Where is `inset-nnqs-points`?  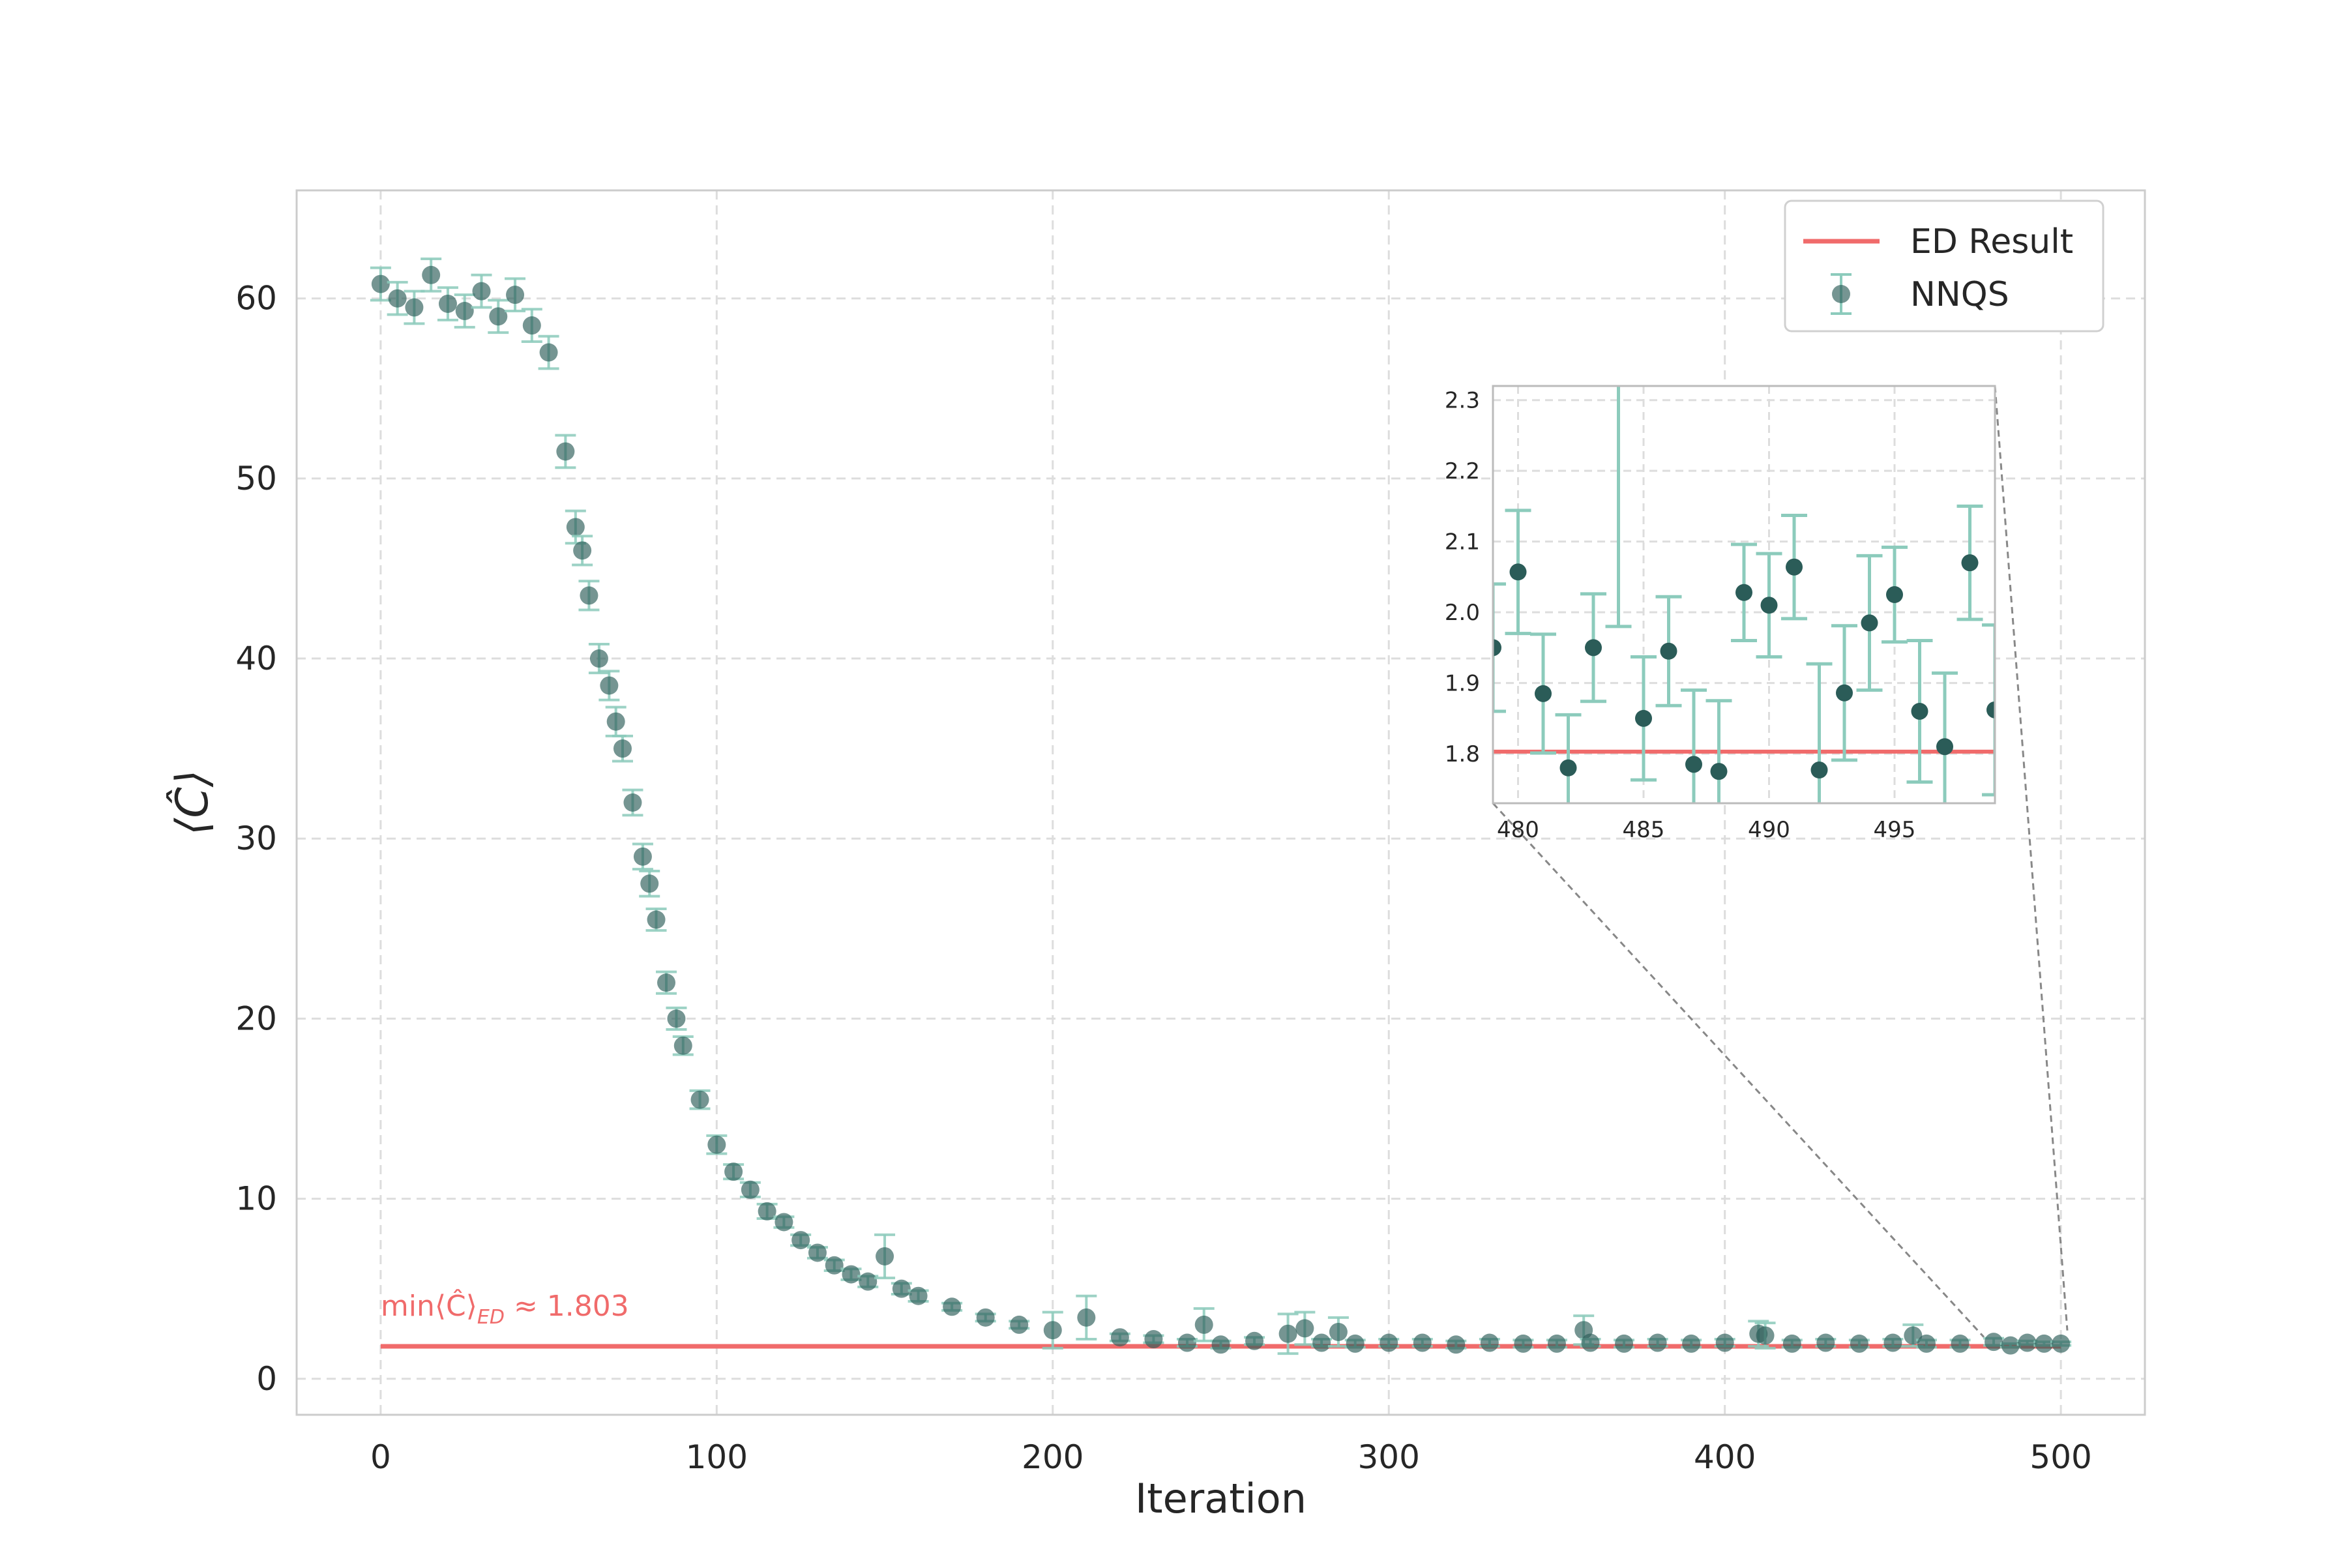
inset-nnqs-points is located at coordinates (1744, 595).